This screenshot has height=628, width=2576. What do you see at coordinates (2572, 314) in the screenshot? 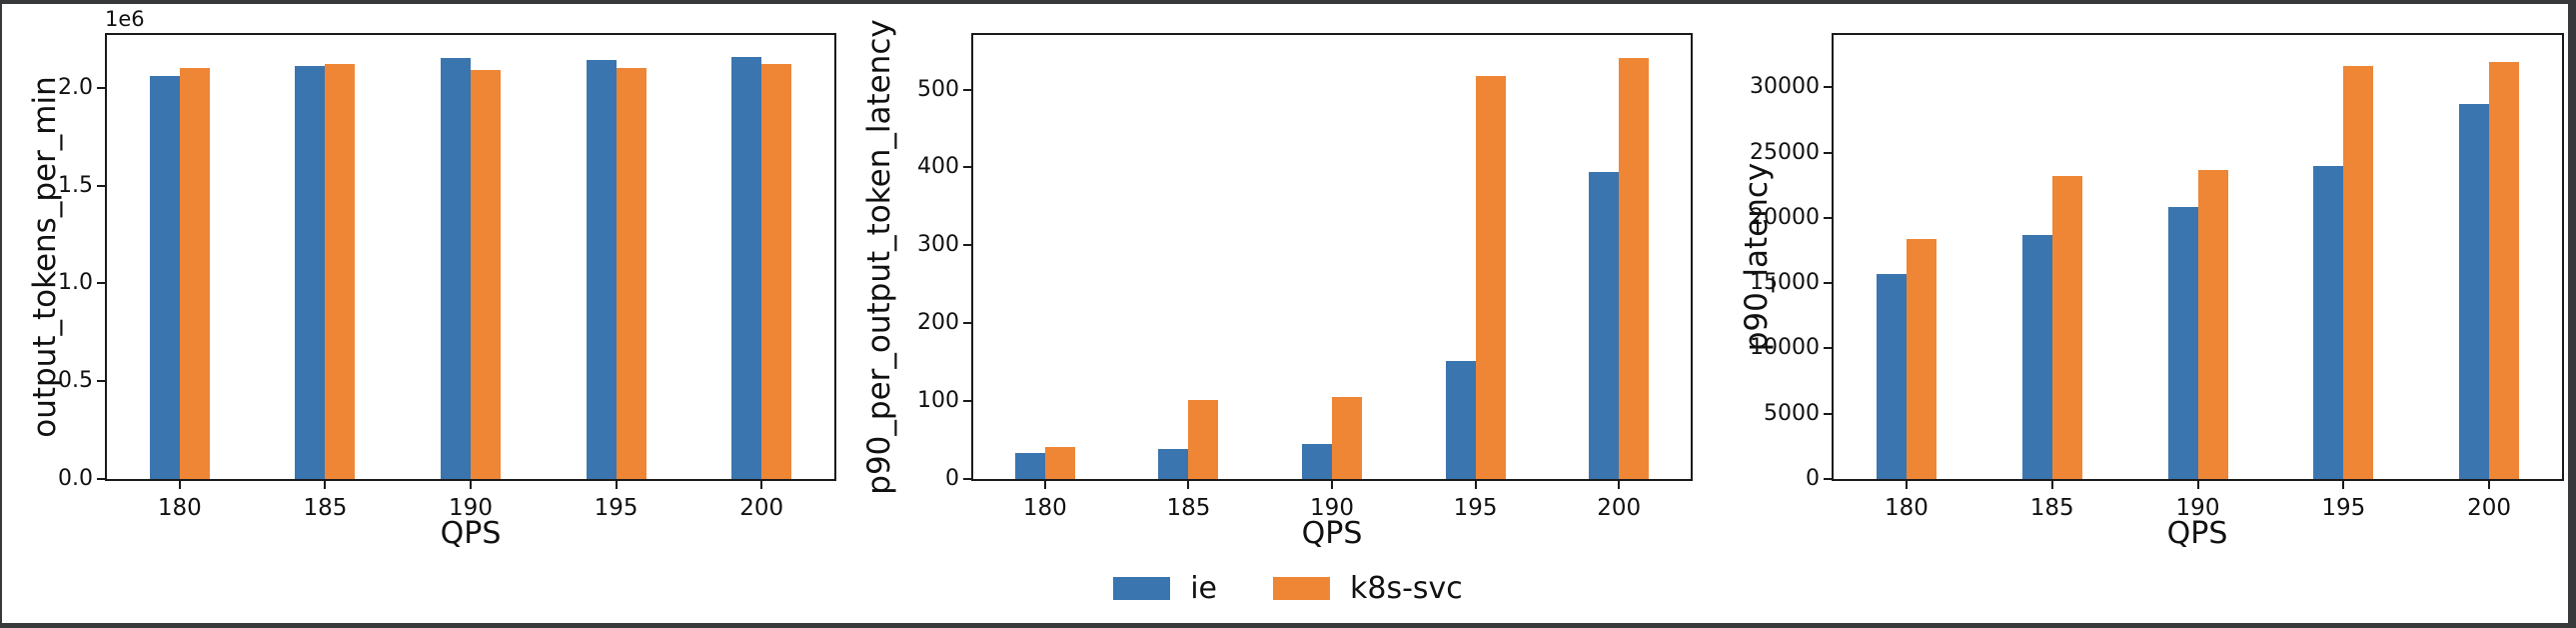
I see `screen-edge-right` at bounding box center [2572, 314].